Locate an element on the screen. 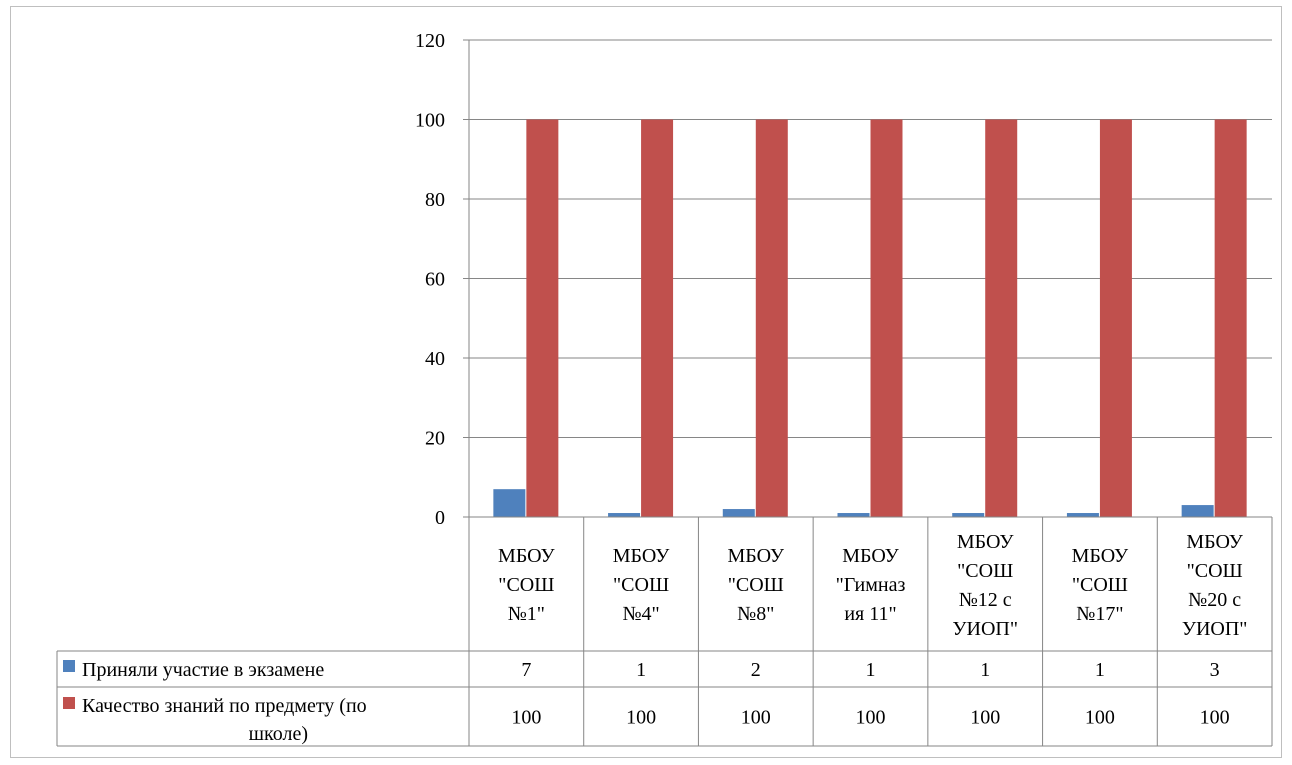 This screenshot has height=765, width=1292. series-name: Приняли участие в экзамене is located at coordinates (203, 670).